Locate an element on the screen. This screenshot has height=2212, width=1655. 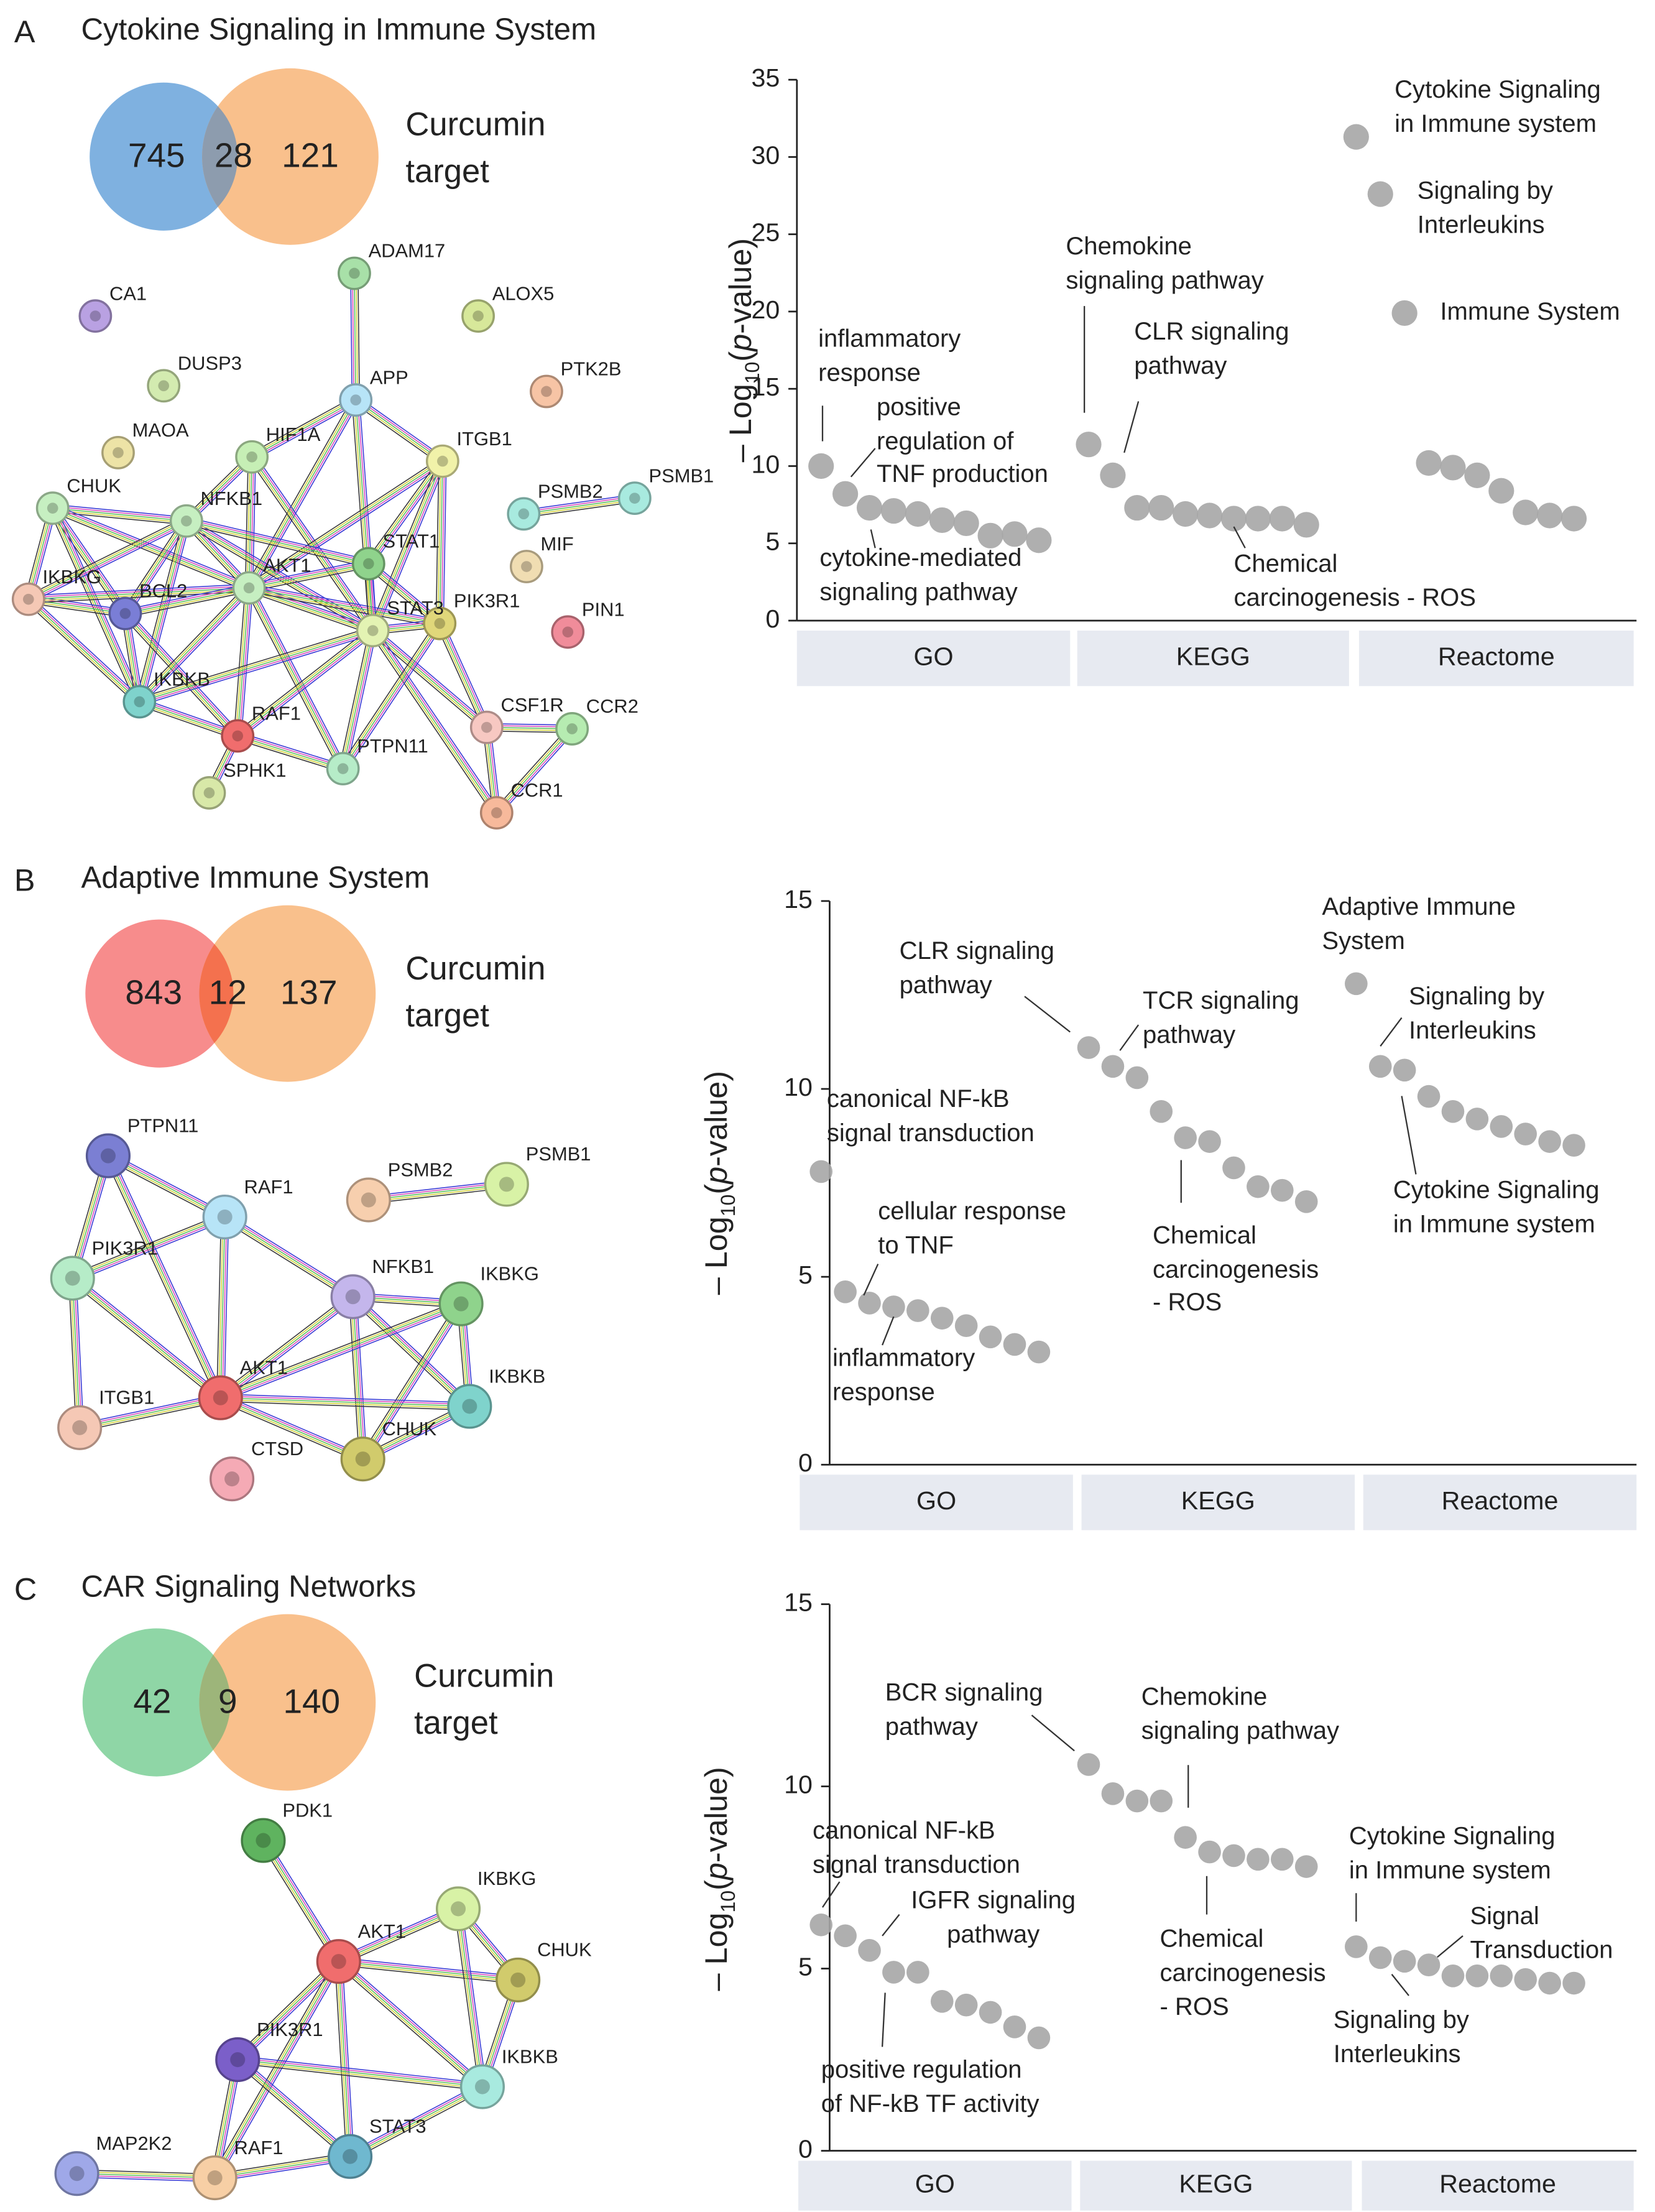
group-label: Reactome is located at coordinates (1501, 1500).